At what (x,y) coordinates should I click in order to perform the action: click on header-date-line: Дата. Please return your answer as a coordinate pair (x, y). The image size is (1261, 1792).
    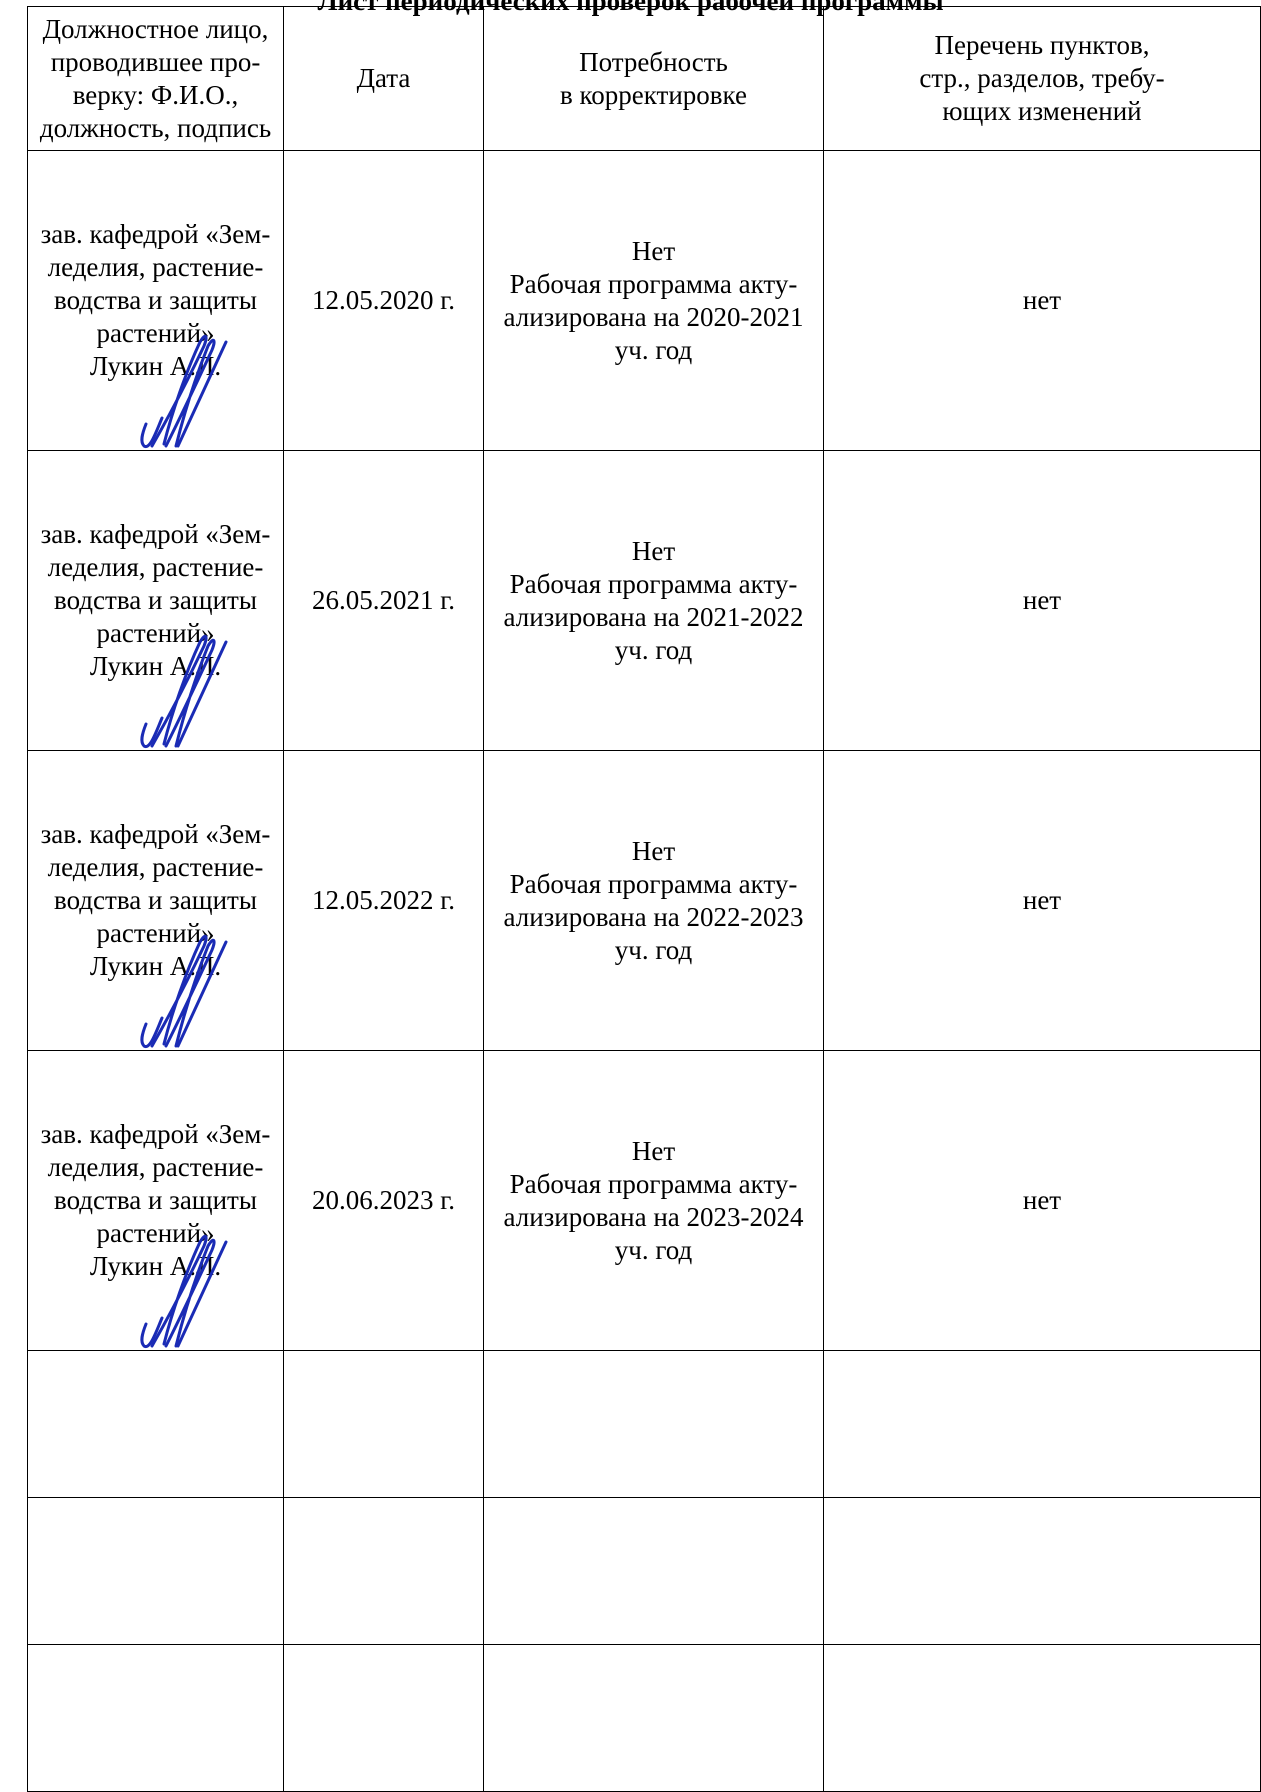
    Looking at the image, I should click on (383, 78).